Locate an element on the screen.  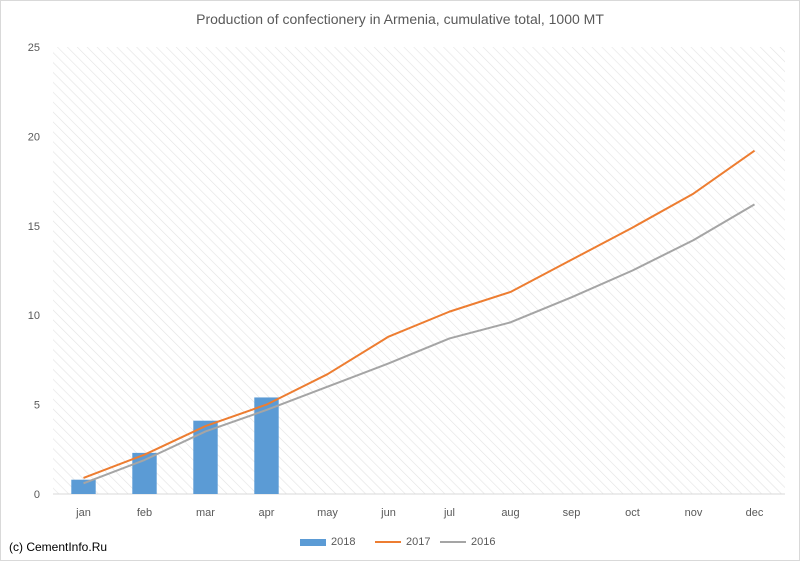
legend-swatch-2018 is located at coordinates (313, 542).